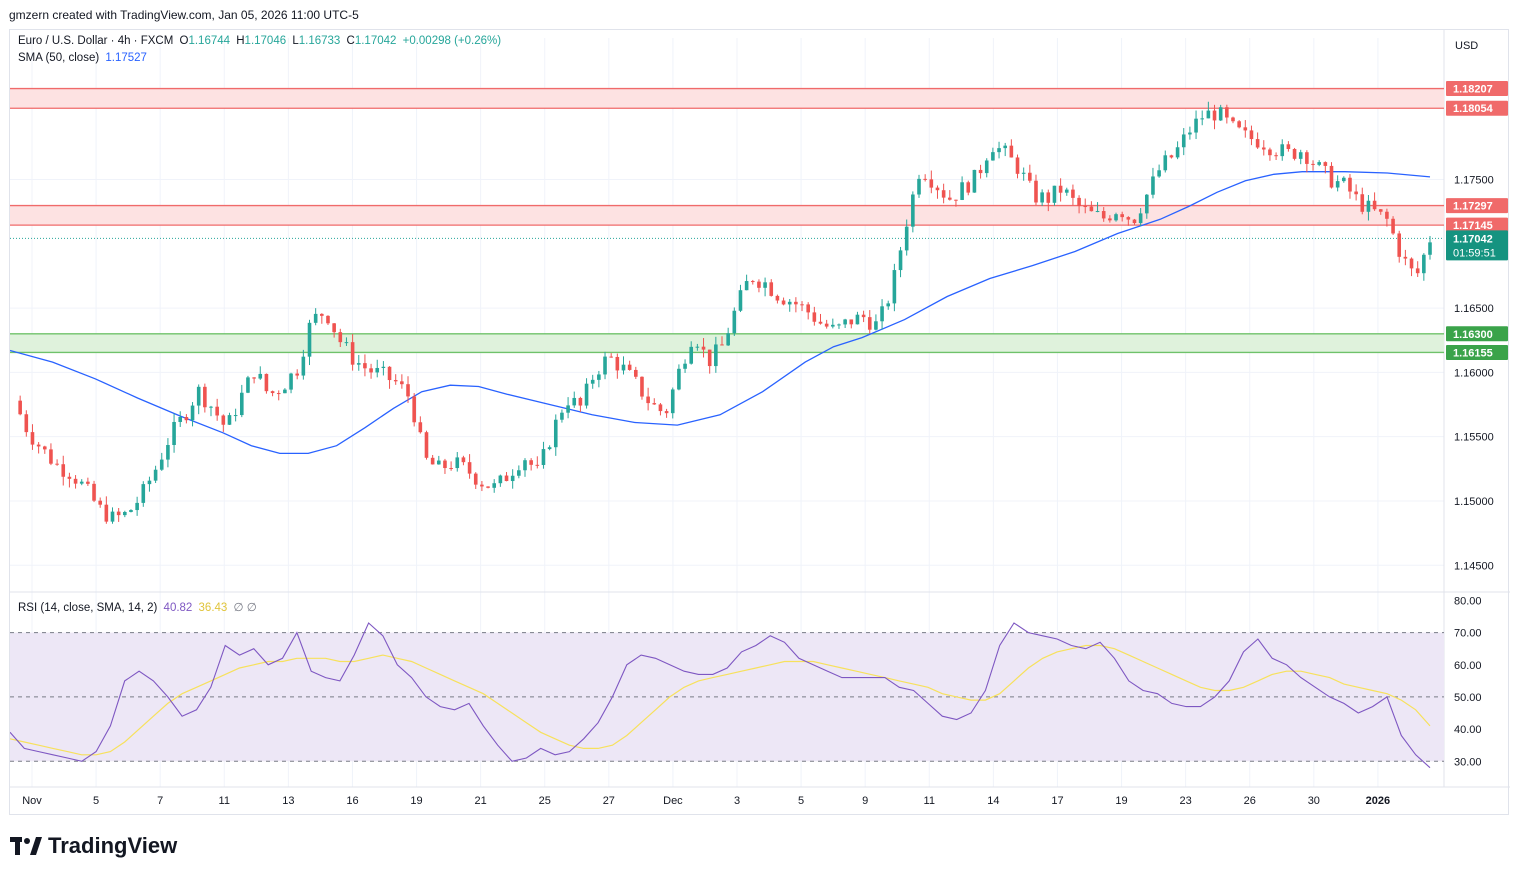 This screenshot has width=1519, height=875. What do you see at coordinates (609, 801) in the screenshot?
I see `time-tick-label: 27` at bounding box center [609, 801].